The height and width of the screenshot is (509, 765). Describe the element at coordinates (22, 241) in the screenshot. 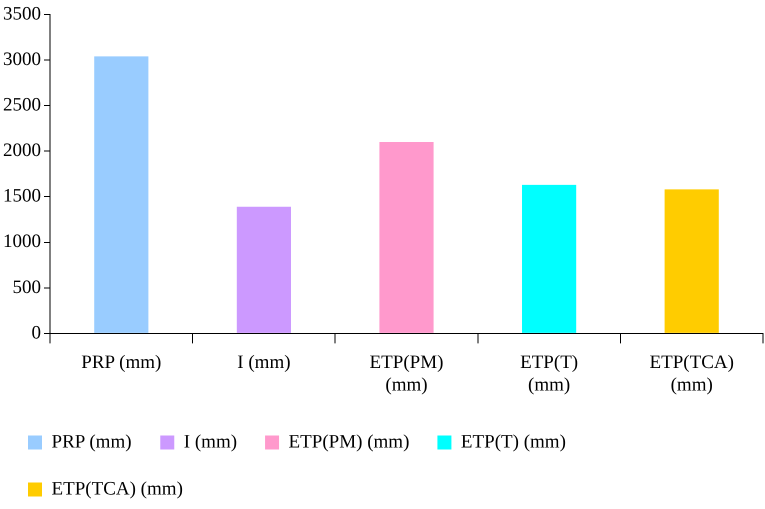

I see `y-tick-label: 1000` at that location.